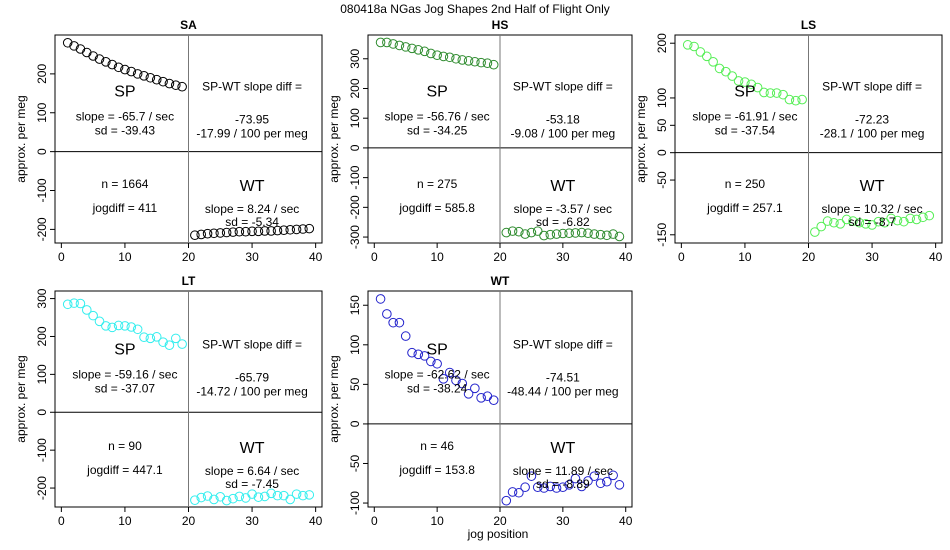  I want to click on slope-diff-title: SP-WT slope diff =, so click(563, 86).